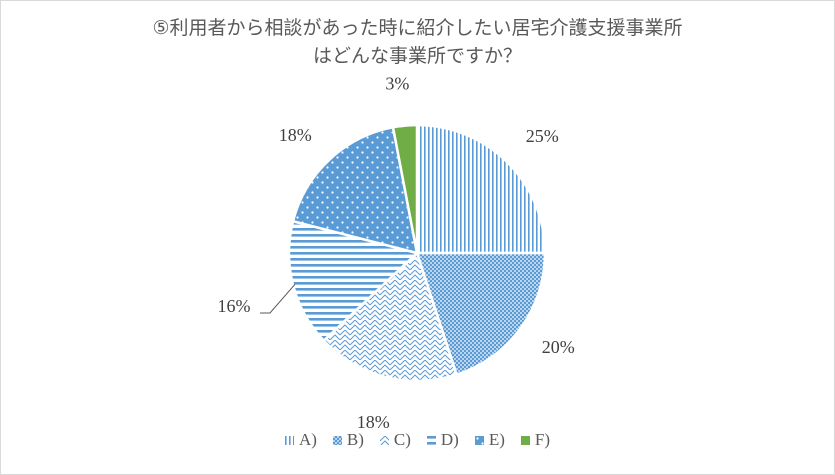 This screenshot has height=475, width=835. What do you see at coordinates (542, 439) in the screenshot?
I see `legend-label: F)` at bounding box center [542, 439].